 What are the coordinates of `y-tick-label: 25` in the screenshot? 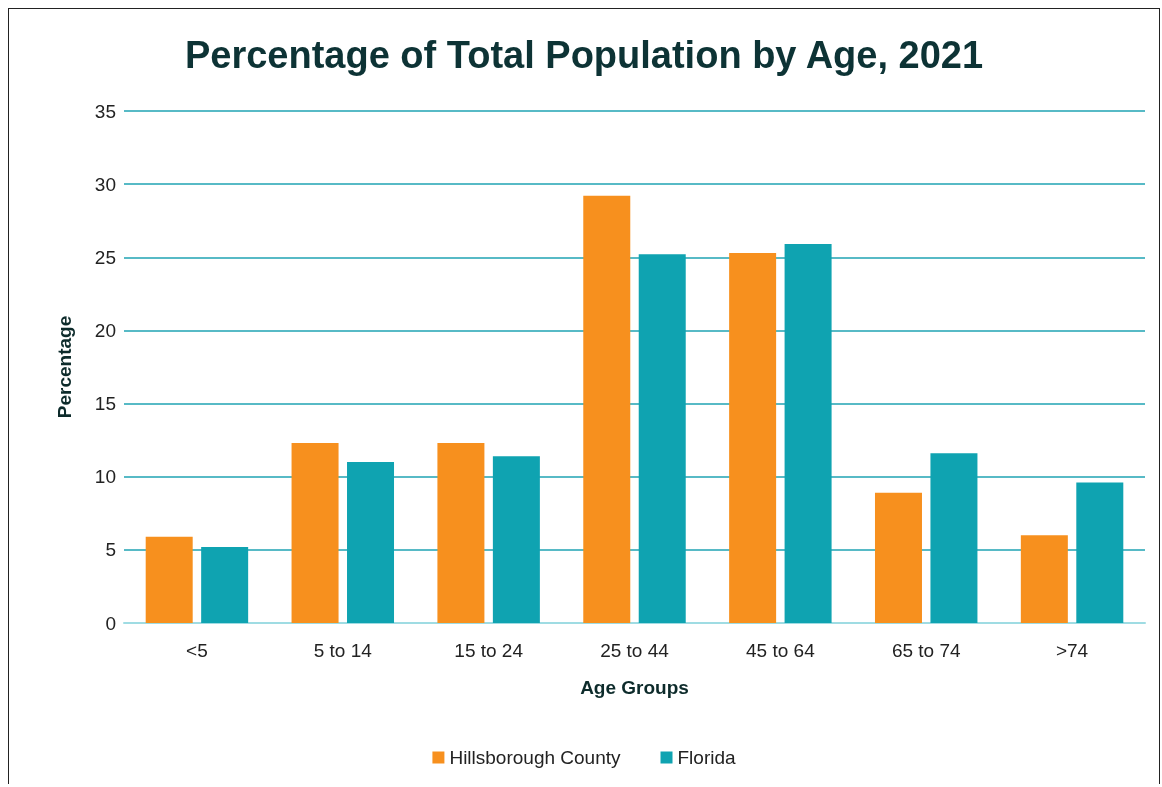 It's located at (105, 257).